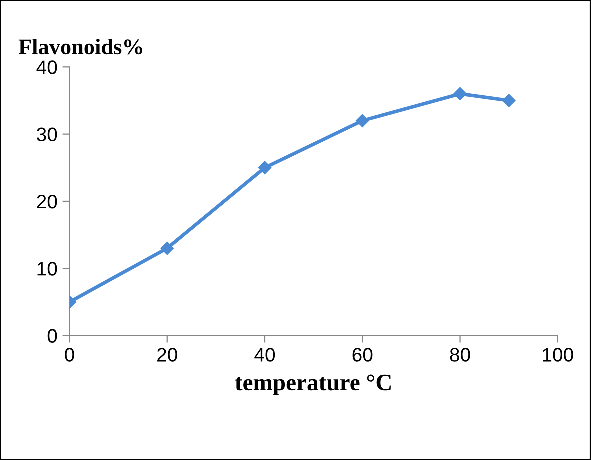  Describe the element at coordinates (47, 201) in the screenshot. I see `y-tick-label: 20` at that location.